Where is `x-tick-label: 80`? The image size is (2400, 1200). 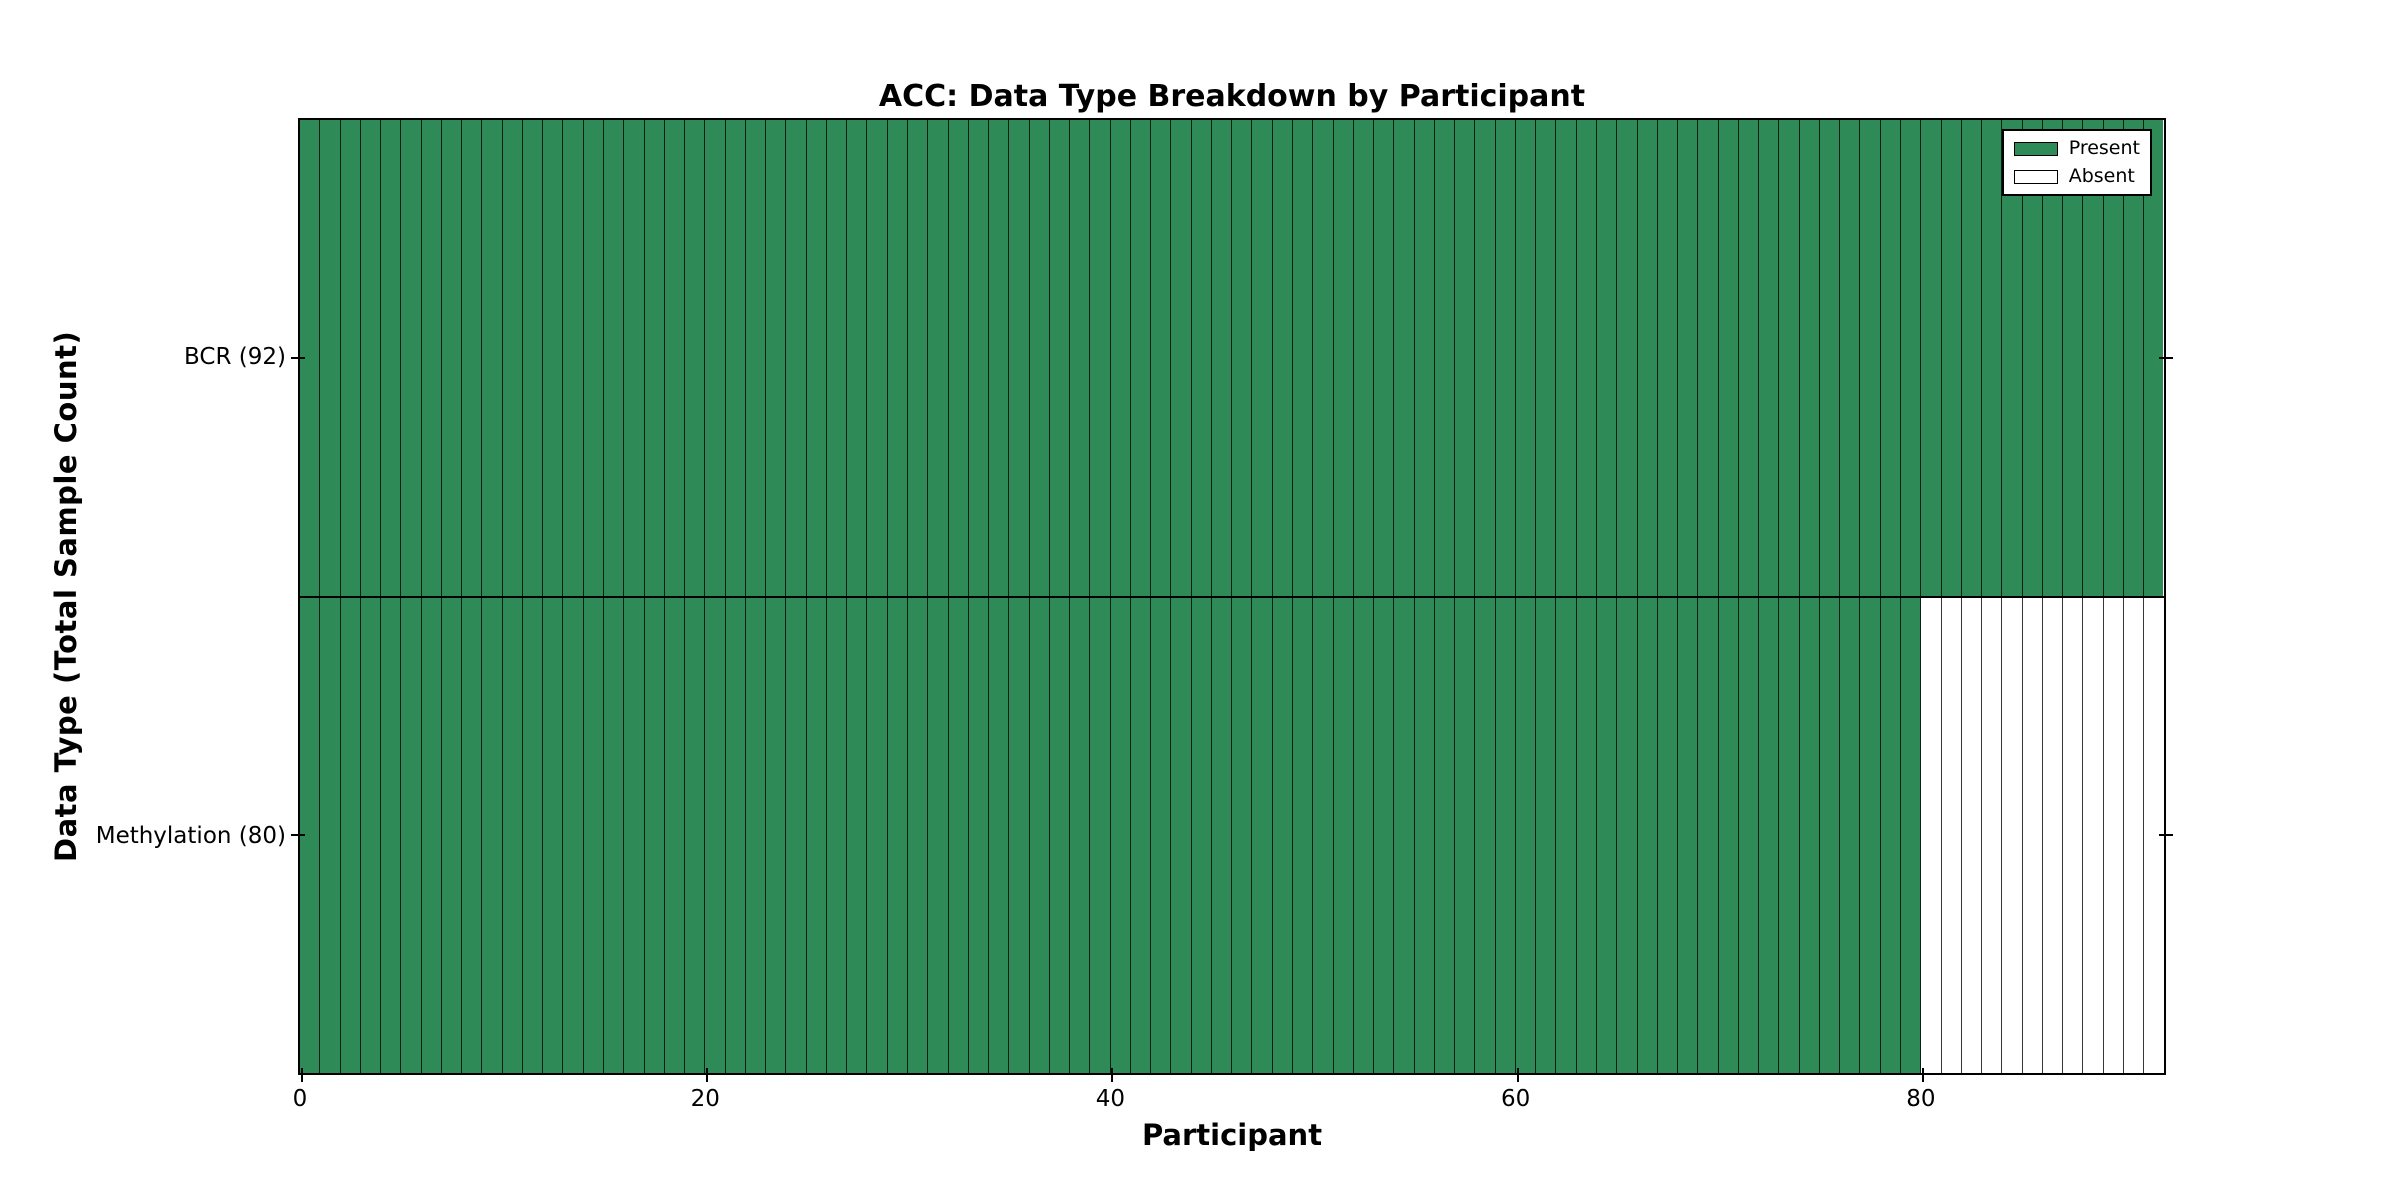 x-tick-label: 80 is located at coordinates (1921, 1099).